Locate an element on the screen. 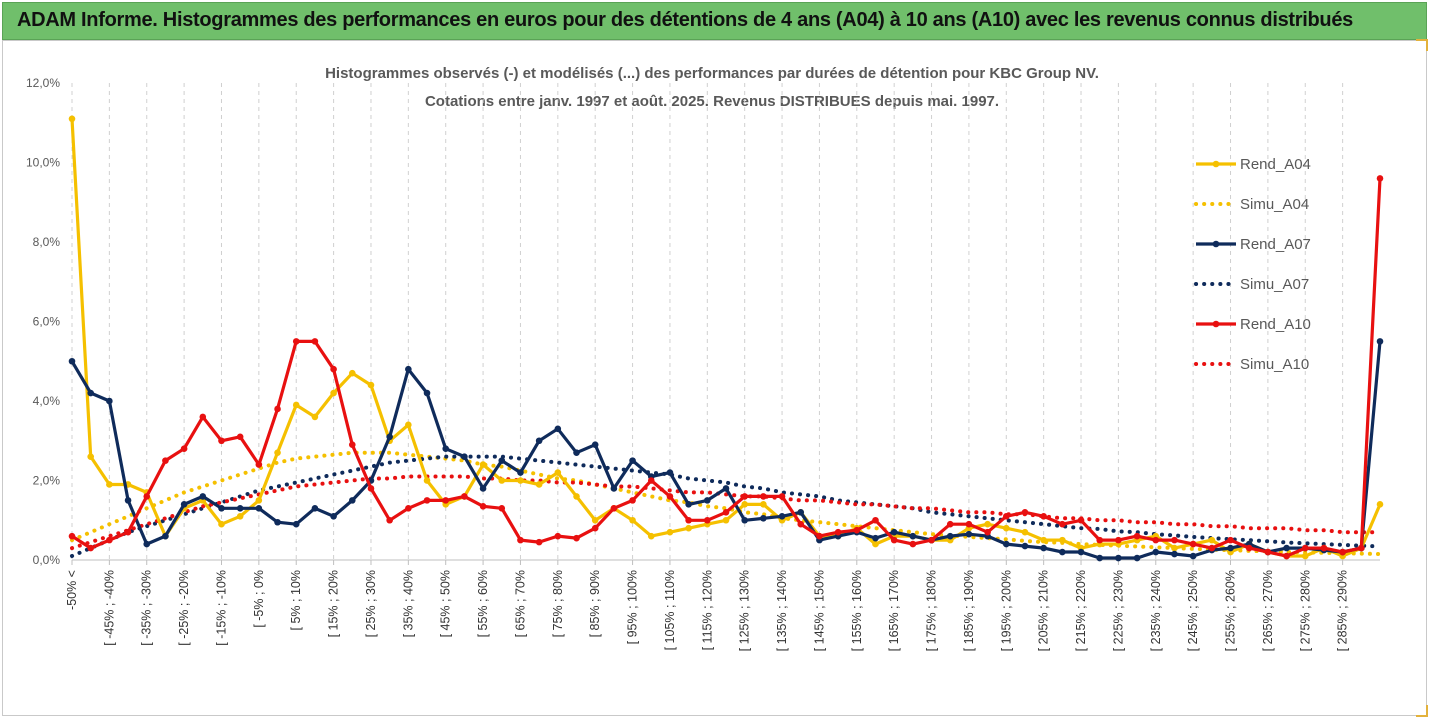 This screenshot has height=719, width=1431. x-tick-label: [ -15% ; -10% is located at coordinates (221, 608).